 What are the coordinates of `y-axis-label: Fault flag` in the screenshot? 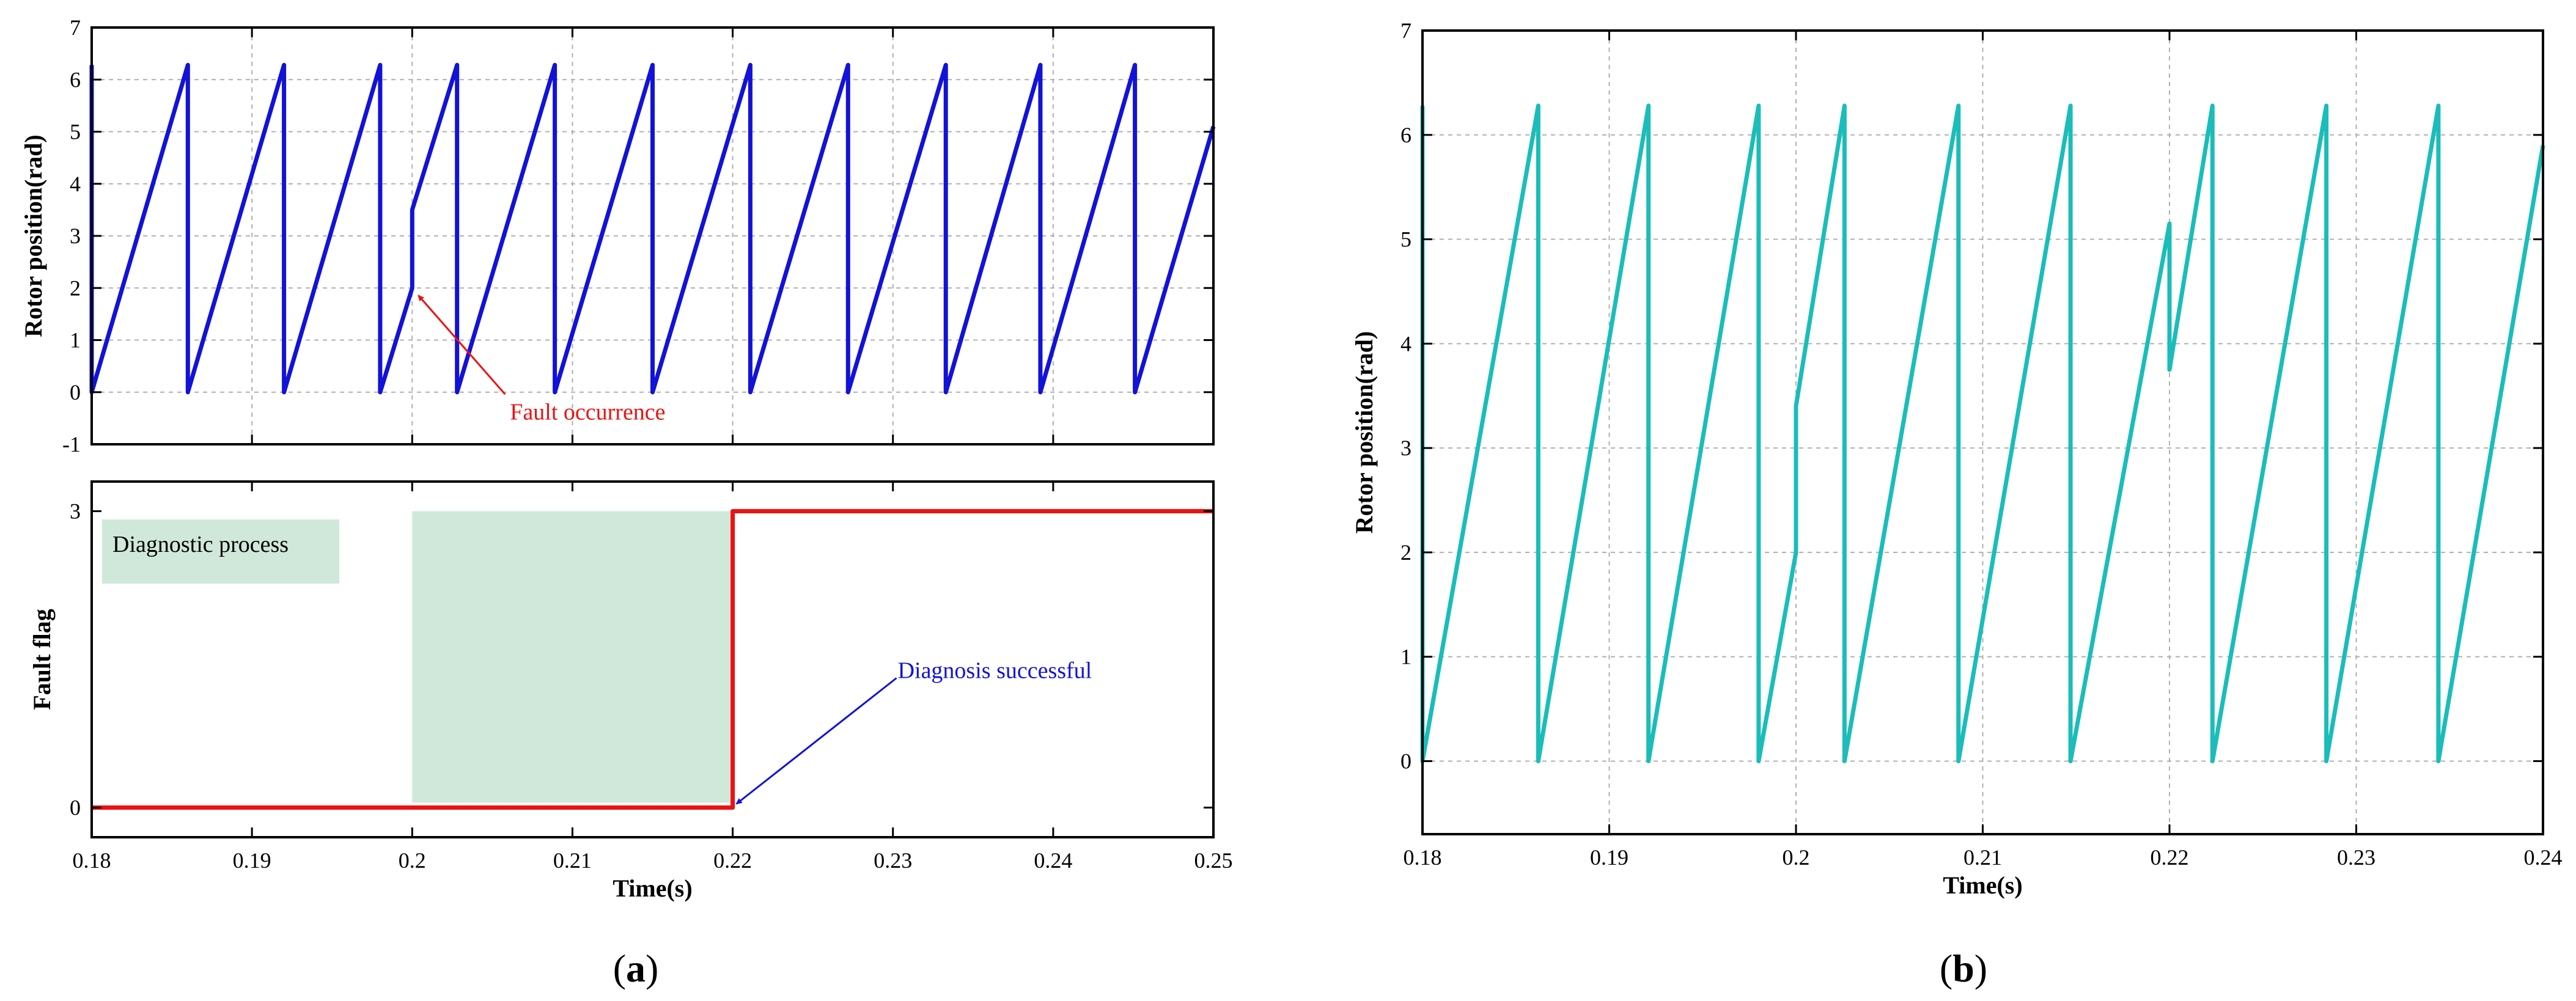 It's located at (42, 660).